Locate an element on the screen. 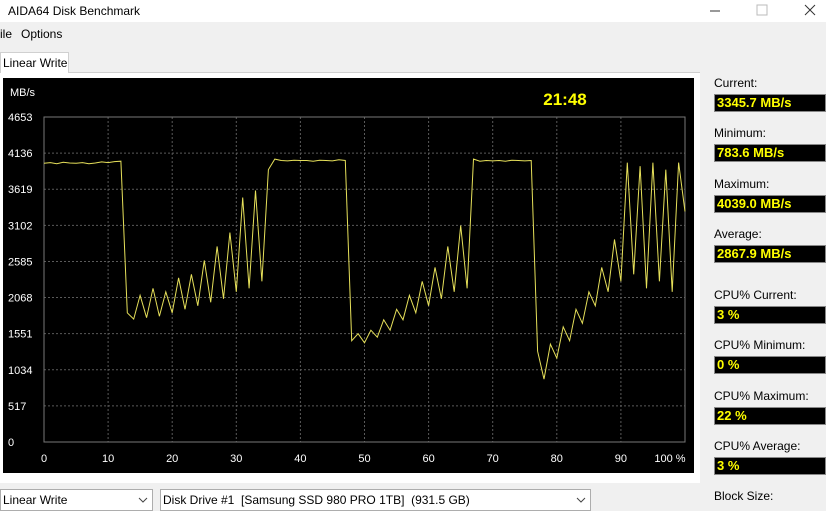 The image size is (826, 511). stat-label: CPU% Average: is located at coordinates (757, 446).